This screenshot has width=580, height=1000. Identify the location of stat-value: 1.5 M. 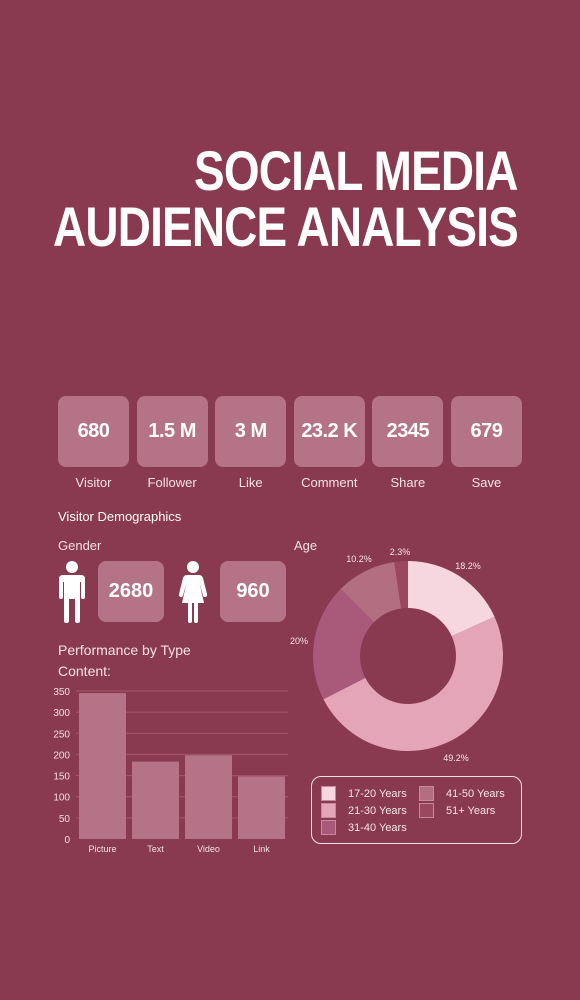
(172, 431).